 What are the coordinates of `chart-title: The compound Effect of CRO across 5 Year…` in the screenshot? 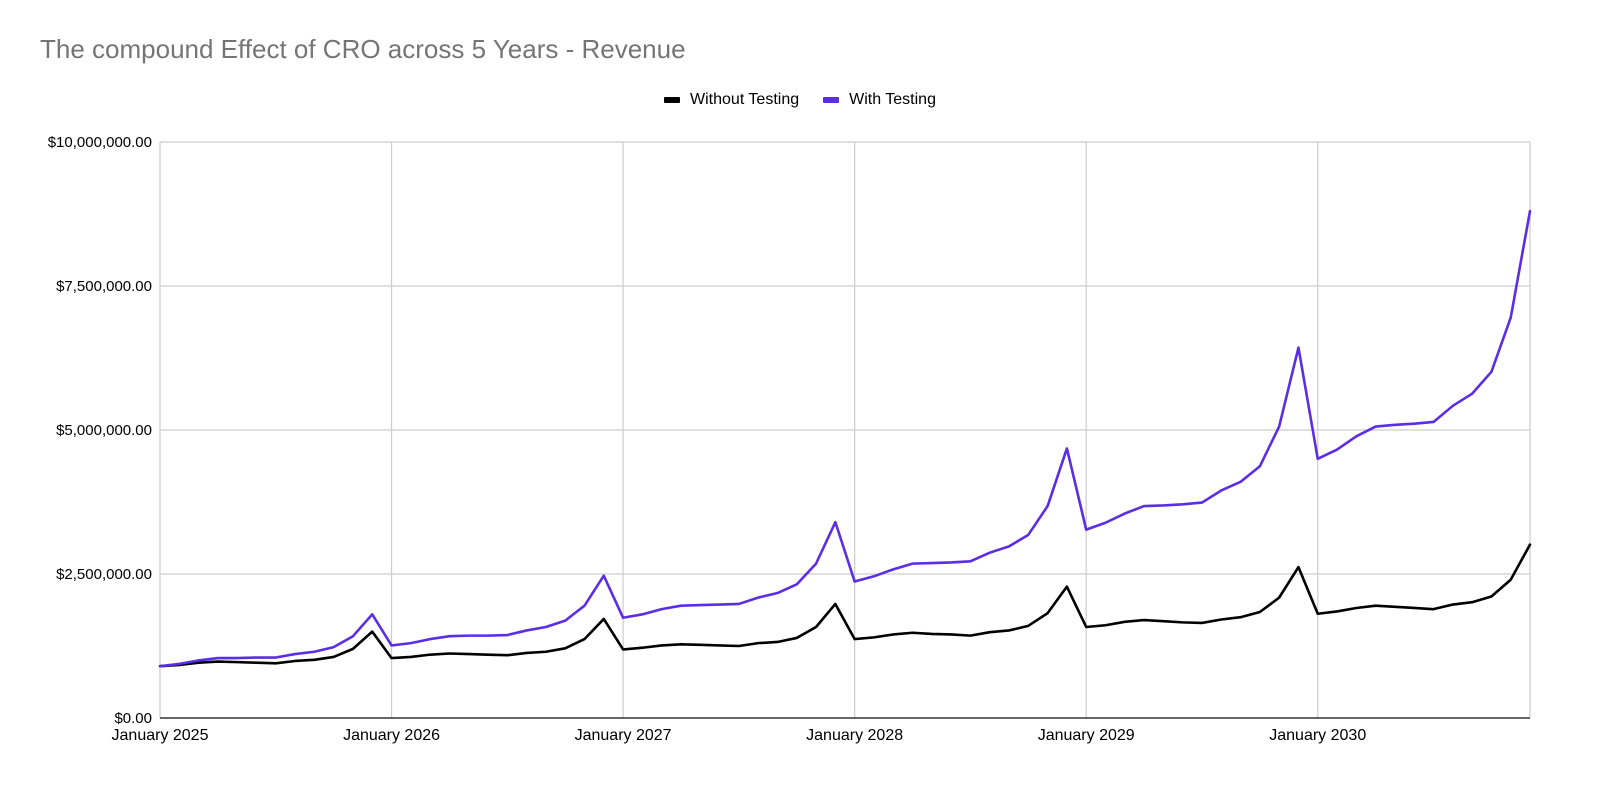 It's located at (363, 49).